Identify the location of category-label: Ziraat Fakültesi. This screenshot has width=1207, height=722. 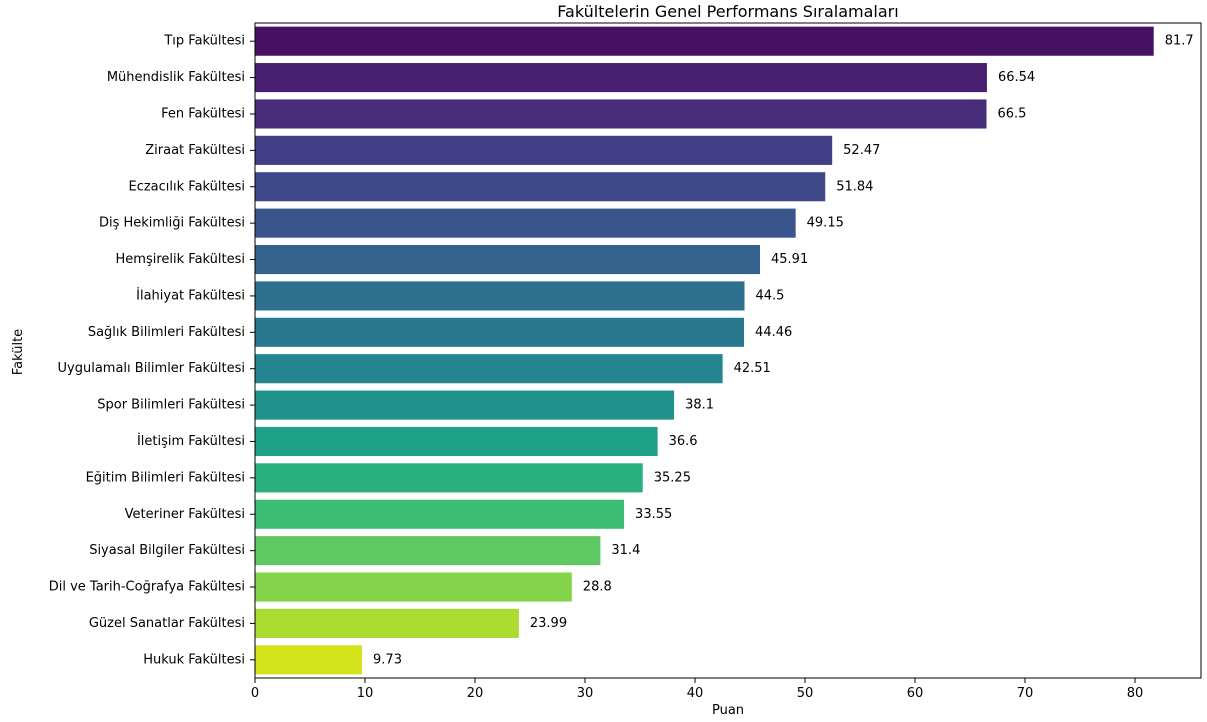
(195, 150).